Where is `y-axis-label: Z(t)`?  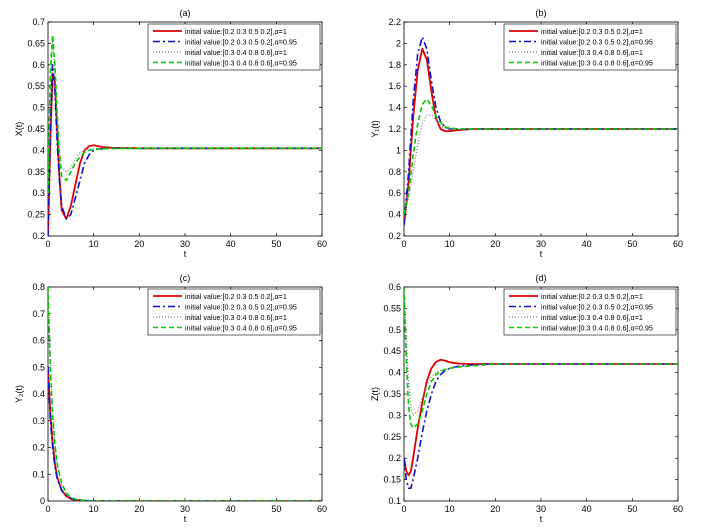 y-axis-label: Z(t) is located at coordinates (375, 394).